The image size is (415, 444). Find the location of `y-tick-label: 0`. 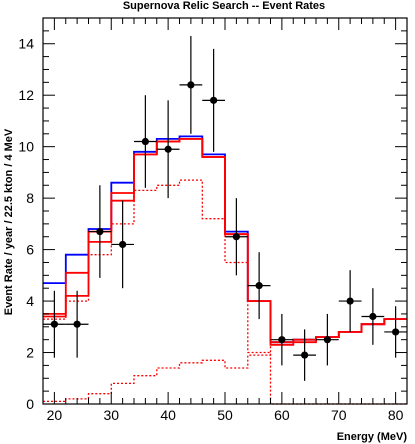

y-tick-label: 0 is located at coordinates (30, 404).